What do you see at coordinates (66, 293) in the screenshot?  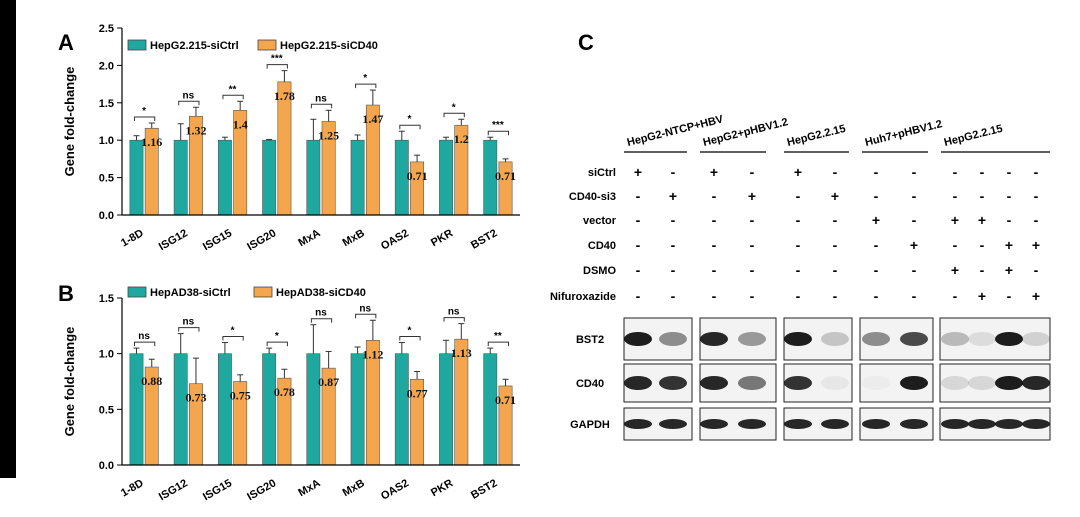 I see `panel-label-b: B` at bounding box center [66, 293].